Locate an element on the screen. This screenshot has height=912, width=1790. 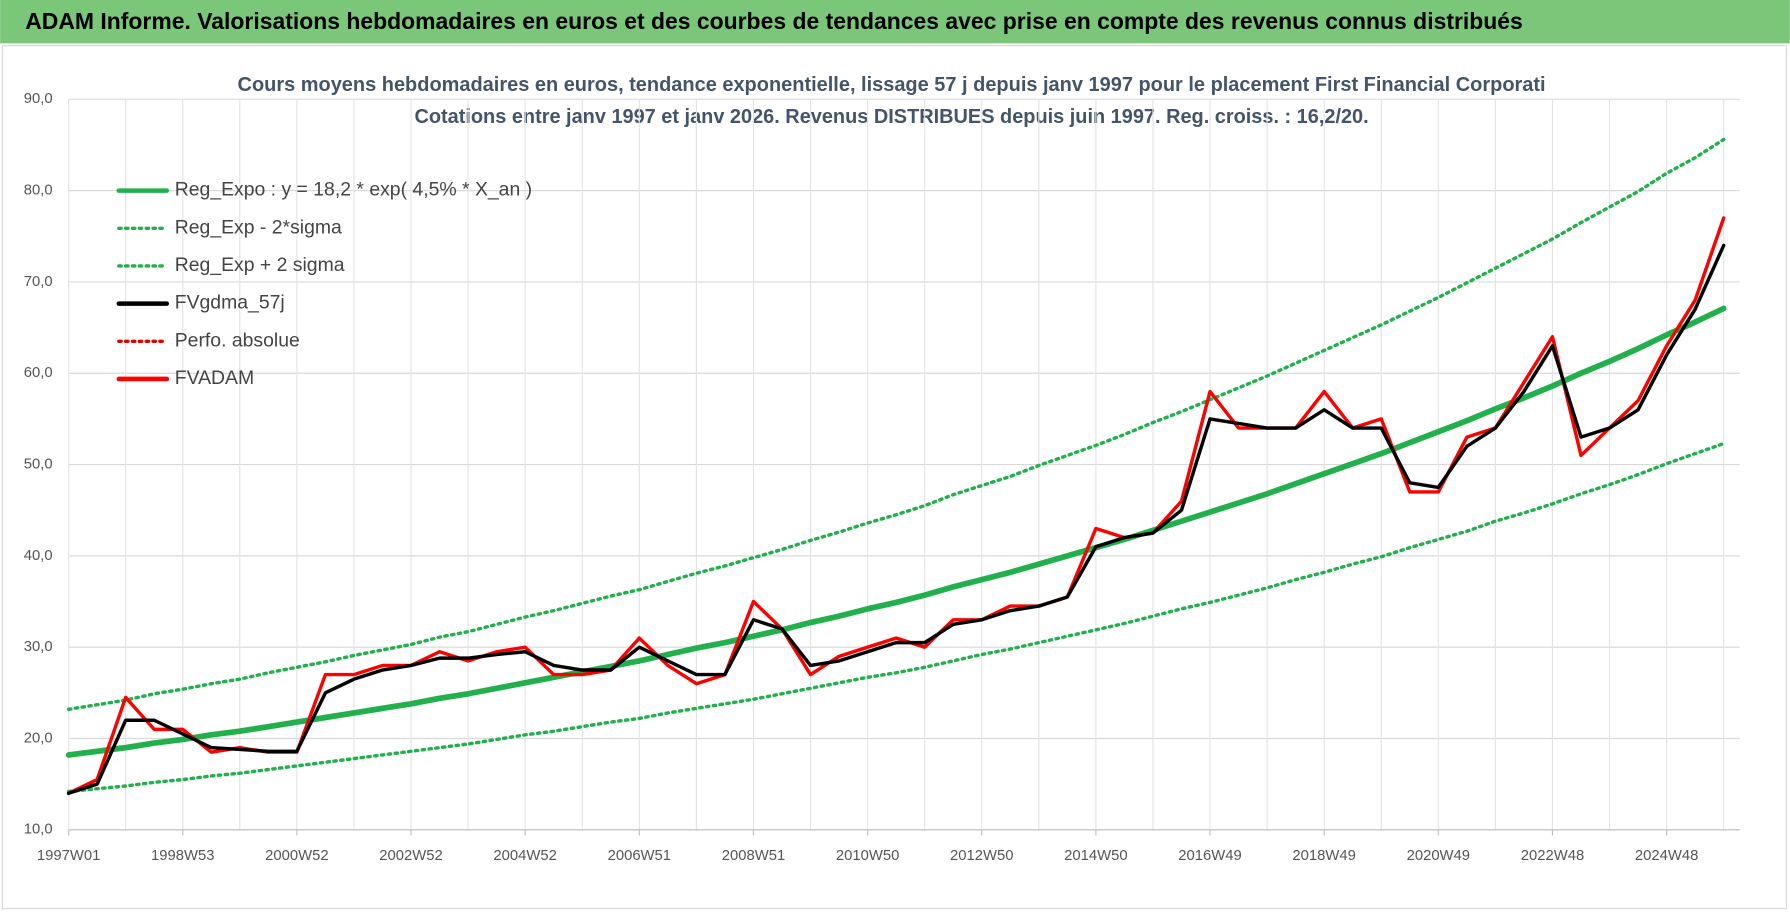
x-tick-label: 2010W50 is located at coordinates (867, 856).